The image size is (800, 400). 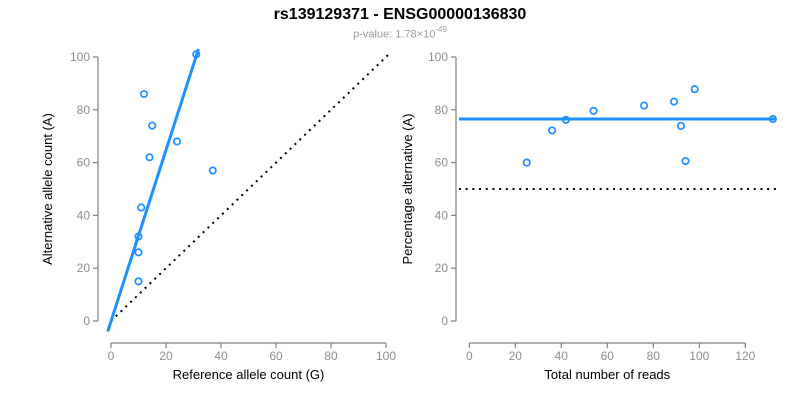 I want to click on y-axis-title: Percentage alternative (A), so click(x=407, y=188).